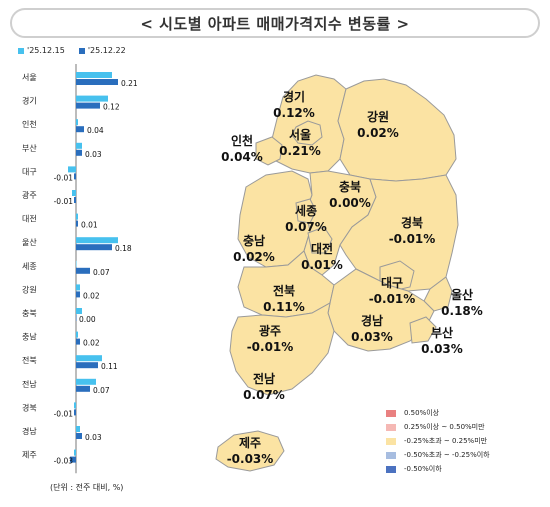 The image size is (550, 507). What do you see at coordinates (29, 455) in the screenshot?
I see `category-label: 제주` at bounding box center [29, 455].